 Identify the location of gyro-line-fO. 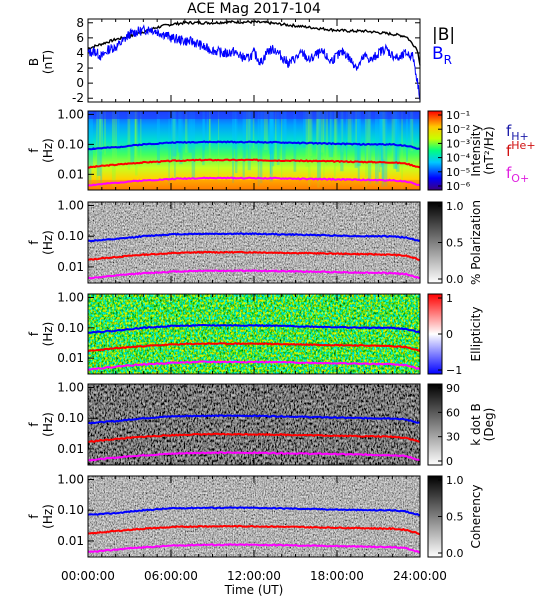
(254, 365).